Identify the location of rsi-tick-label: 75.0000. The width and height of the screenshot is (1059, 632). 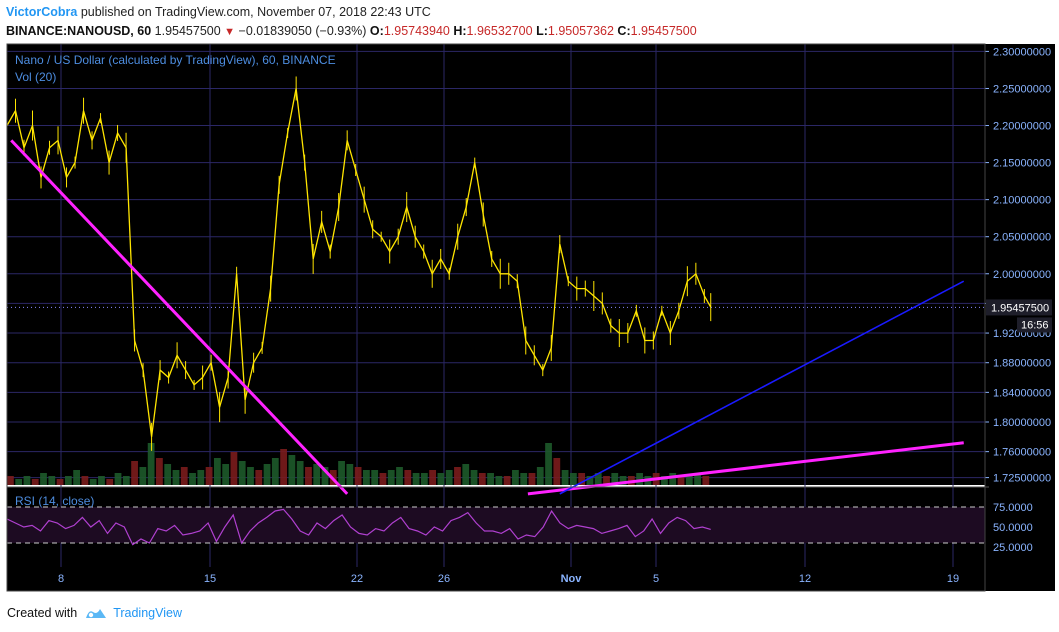
(1013, 508).